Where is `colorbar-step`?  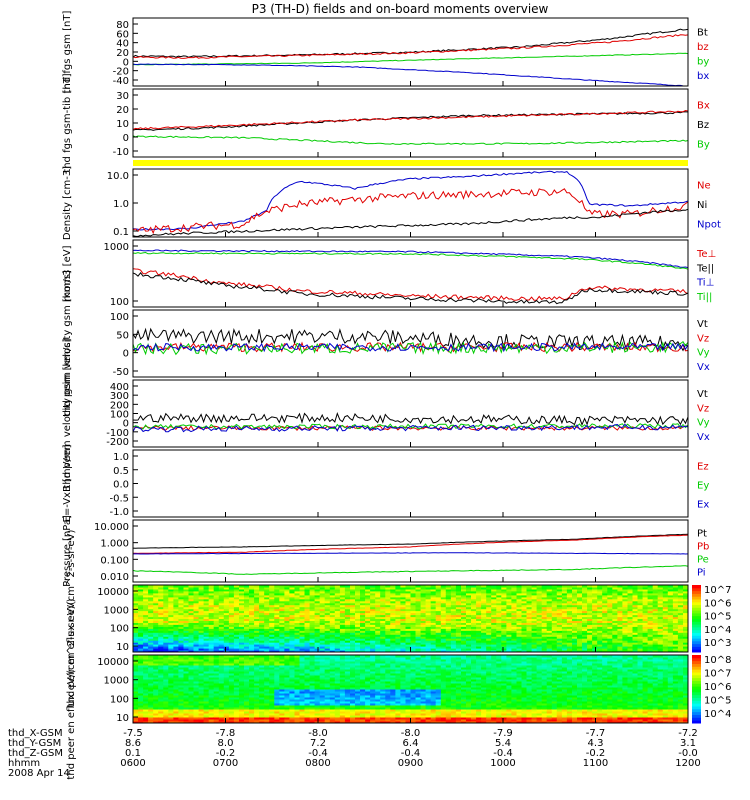 colorbar-step is located at coordinates (696, 637).